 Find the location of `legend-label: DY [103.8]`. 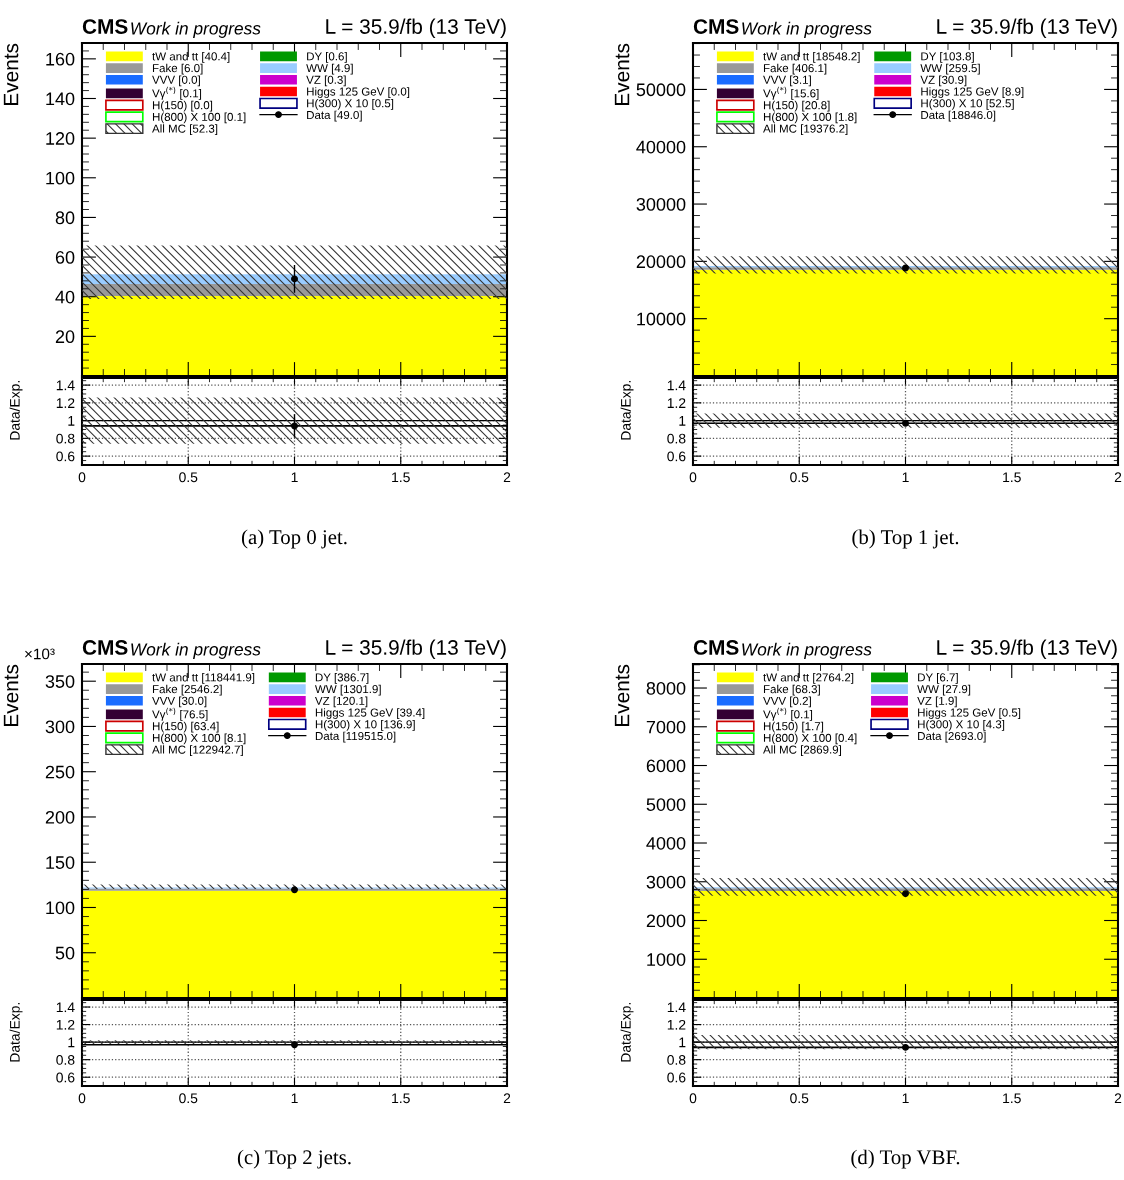

legend-label: DY [103.8] is located at coordinates (947, 57).